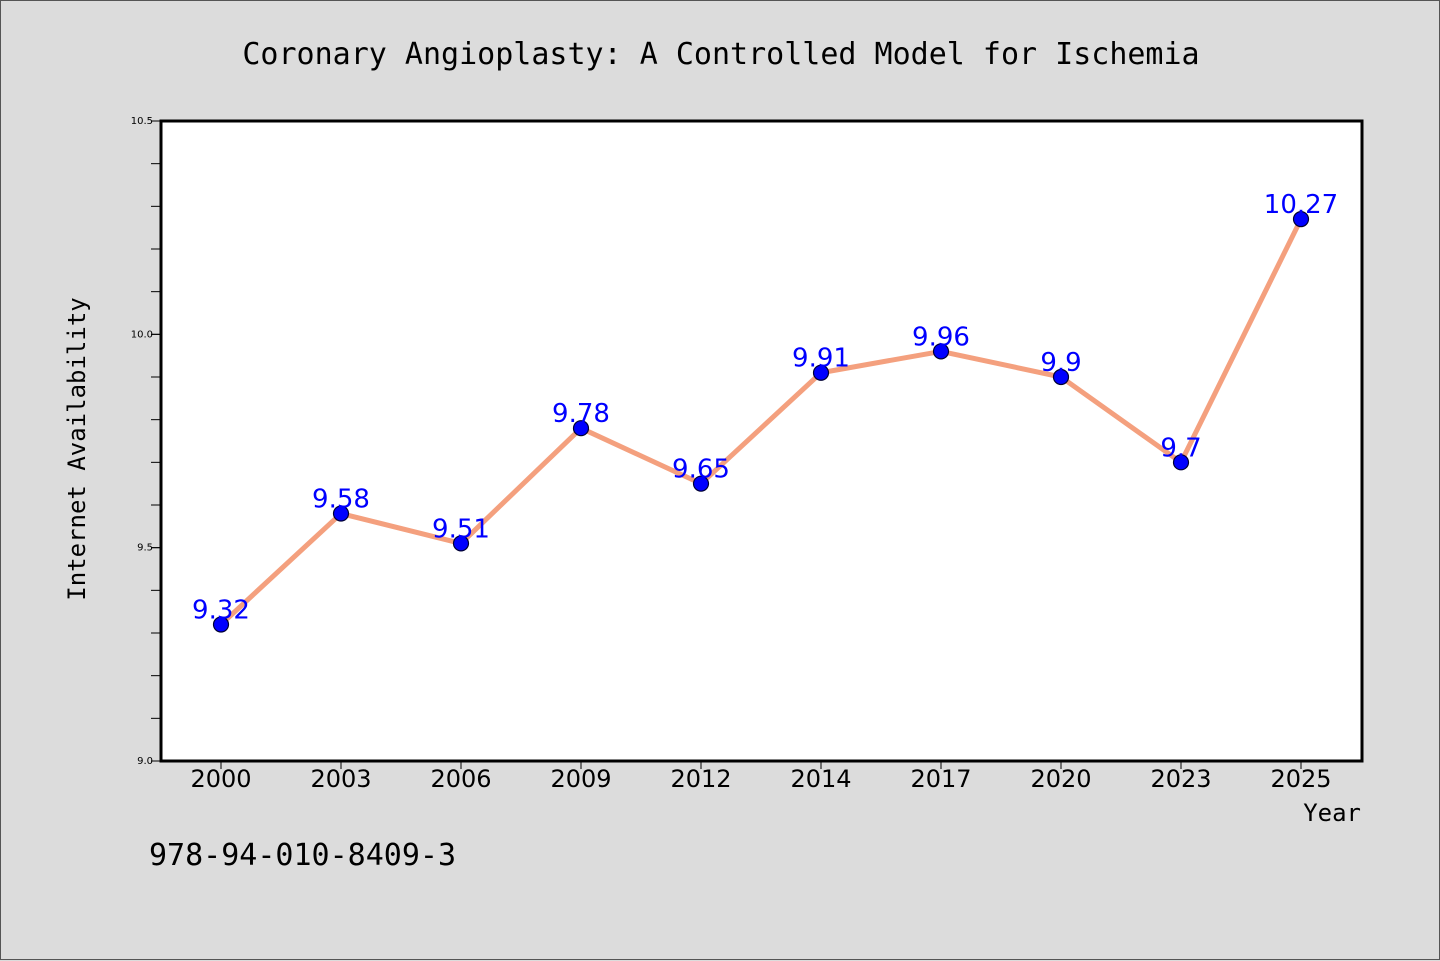  Describe the element at coordinates (460, 779) in the screenshot. I see `x-tick-label: 2006` at that location.